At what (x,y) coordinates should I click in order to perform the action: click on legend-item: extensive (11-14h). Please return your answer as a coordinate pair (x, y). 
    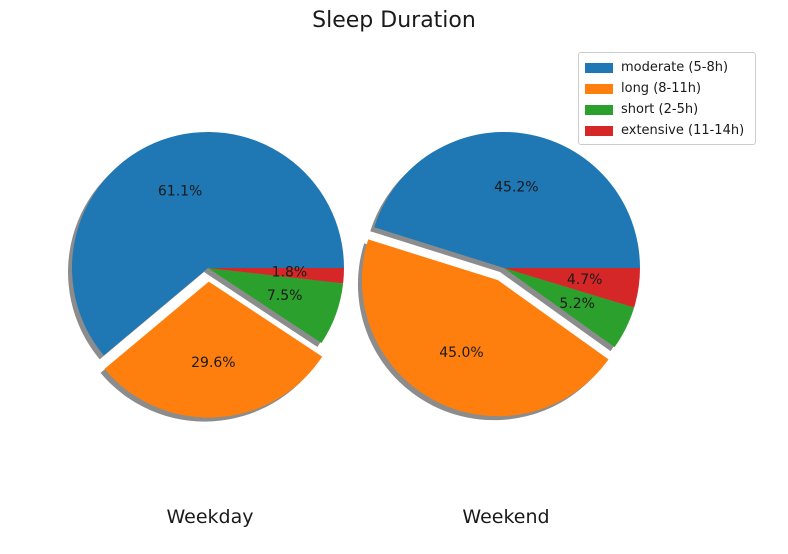
    Looking at the image, I should click on (667, 130).